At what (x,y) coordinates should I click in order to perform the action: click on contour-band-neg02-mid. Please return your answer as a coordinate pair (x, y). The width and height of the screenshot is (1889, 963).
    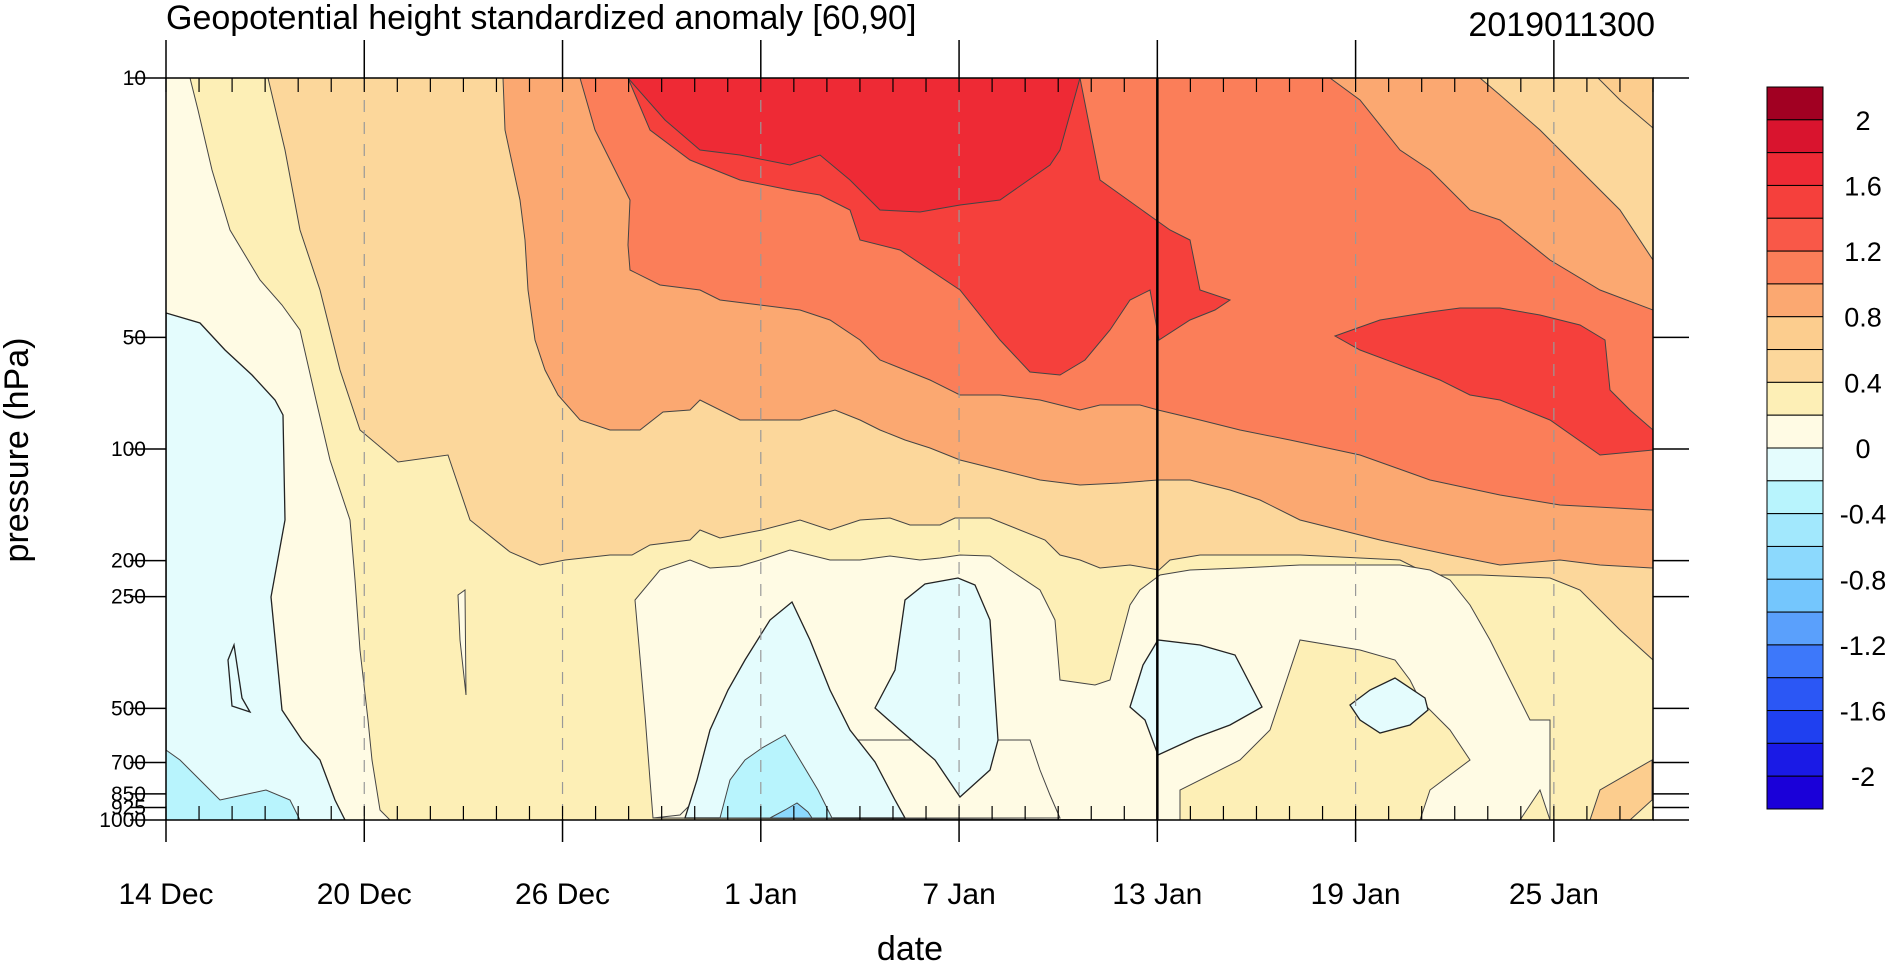
    Looking at the image, I should click on (795, 709).